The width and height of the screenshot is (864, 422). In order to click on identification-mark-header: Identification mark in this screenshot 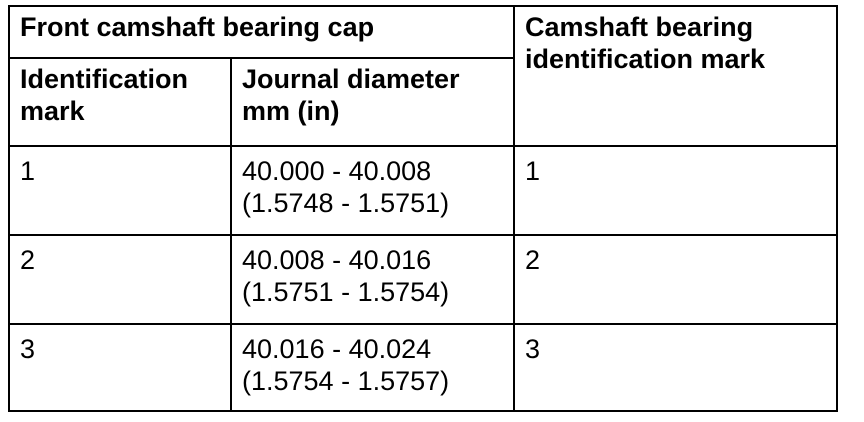, I will do `click(120, 102)`.